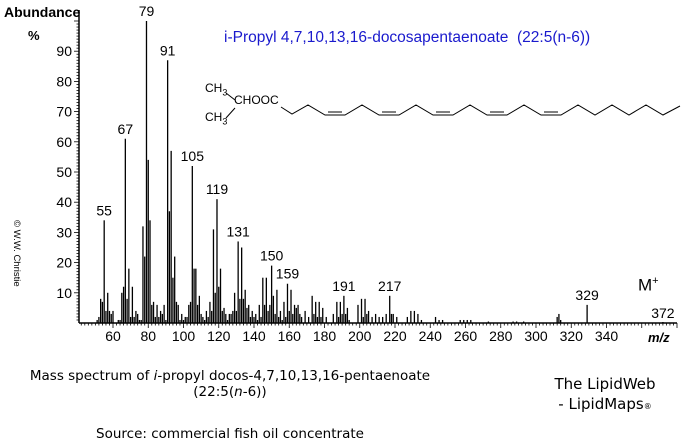  I want to click on y-axis-title: Abundance, so click(42, 12).